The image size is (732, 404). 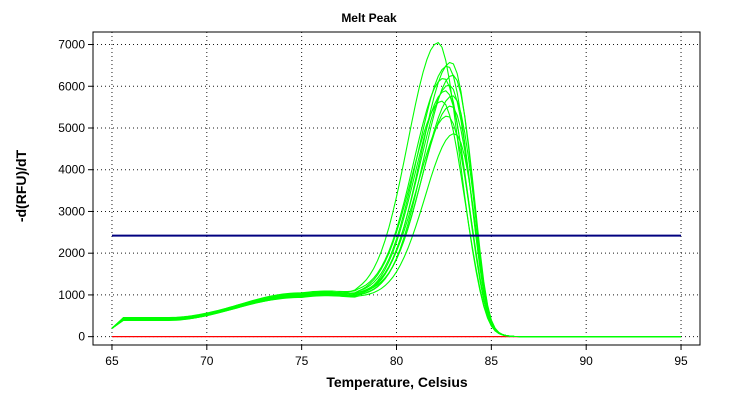 I want to click on x-tick-label: 85, so click(x=492, y=361).